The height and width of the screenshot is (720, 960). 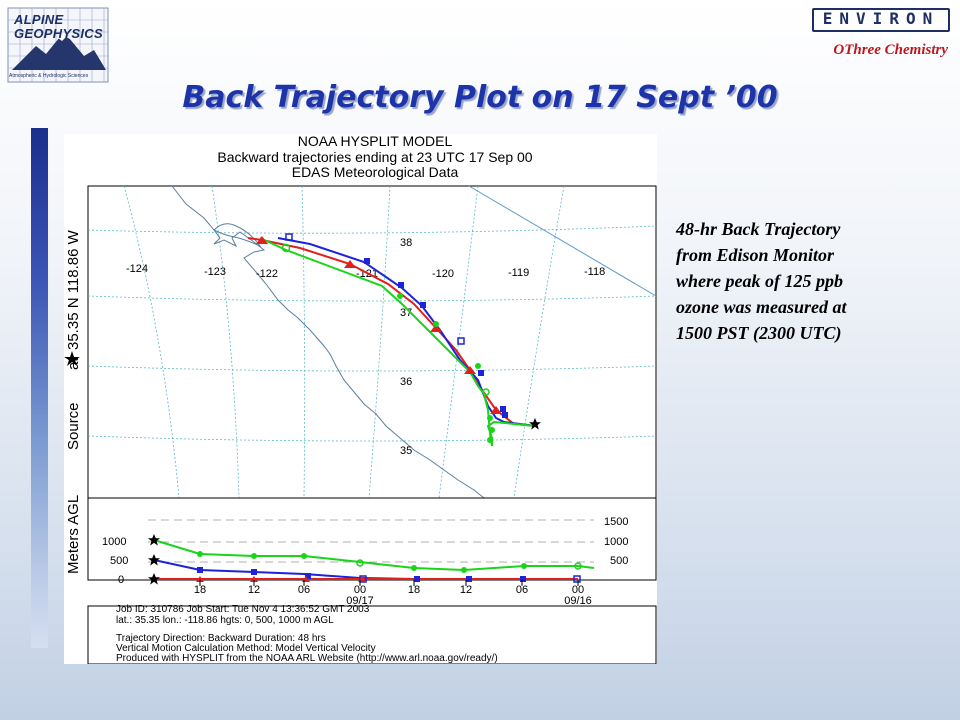 I want to click on time-tick-7: 06, so click(x=522, y=590).